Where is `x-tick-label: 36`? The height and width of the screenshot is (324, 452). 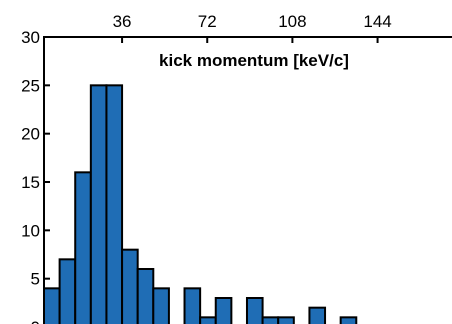 x-tick-label: 36 is located at coordinates (122, 21).